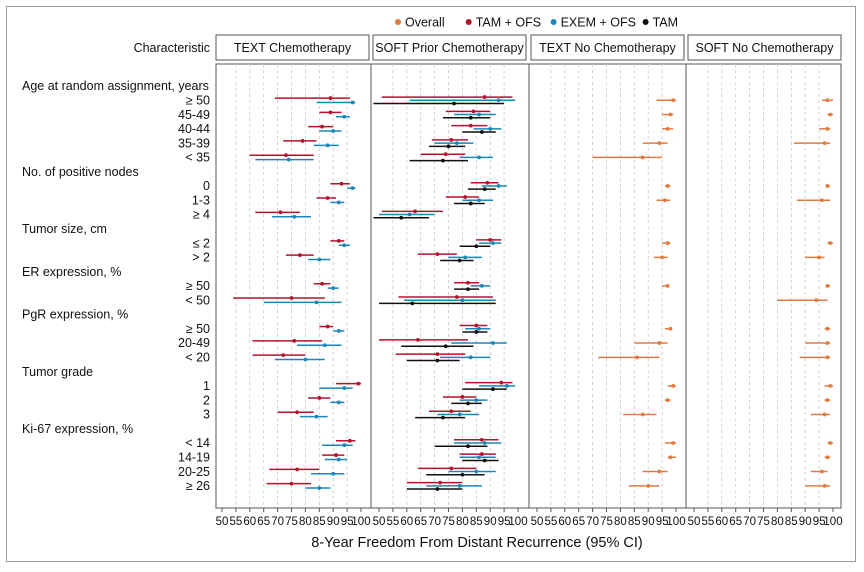 The height and width of the screenshot is (572, 864). What do you see at coordinates (194, 115) in the screenshot?
I see `row-label: 45-49` at bounding box center [194, 115].